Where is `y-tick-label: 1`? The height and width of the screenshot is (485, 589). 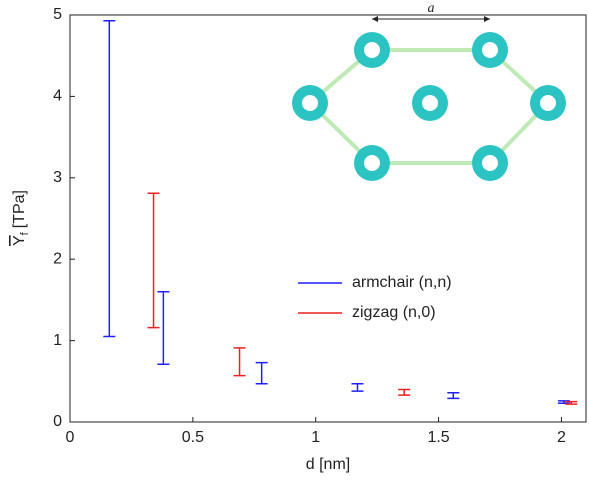 y-tick-label: 1 is located at coordinates (57, 340).